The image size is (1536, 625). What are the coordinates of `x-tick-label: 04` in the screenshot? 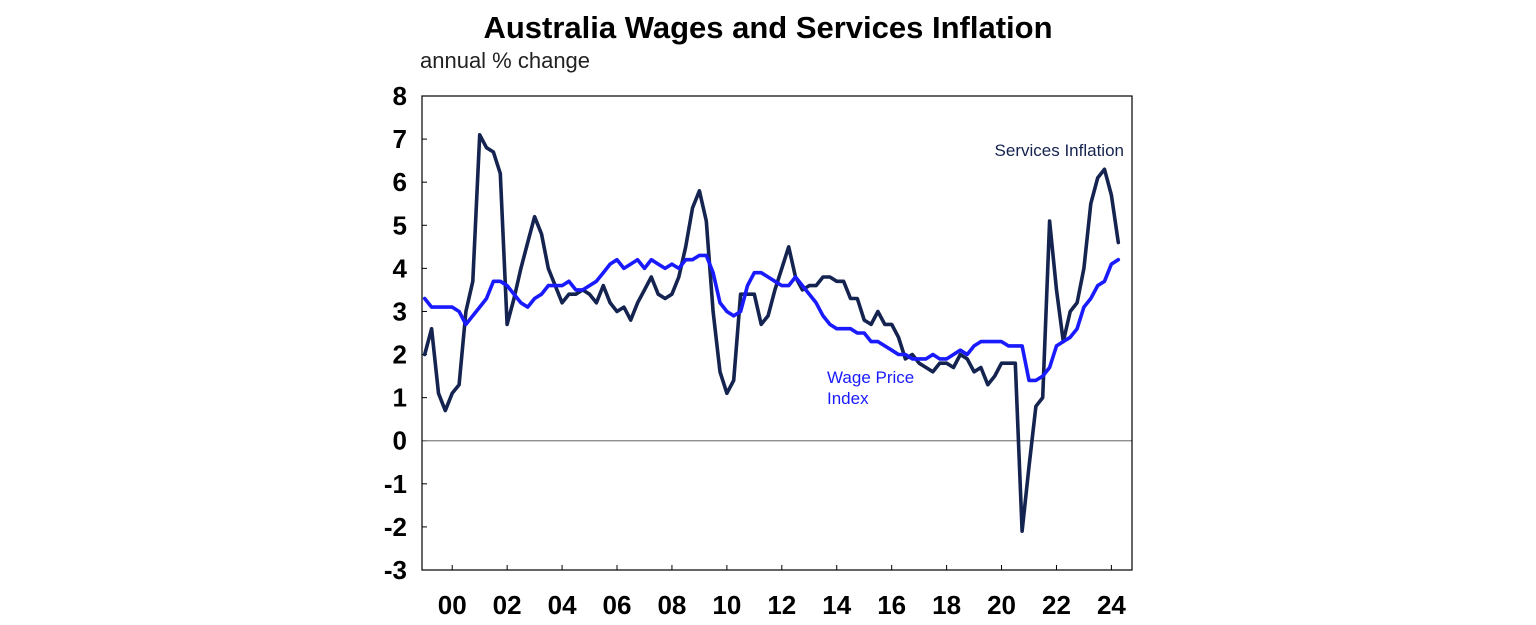 It's located at (562, 605).